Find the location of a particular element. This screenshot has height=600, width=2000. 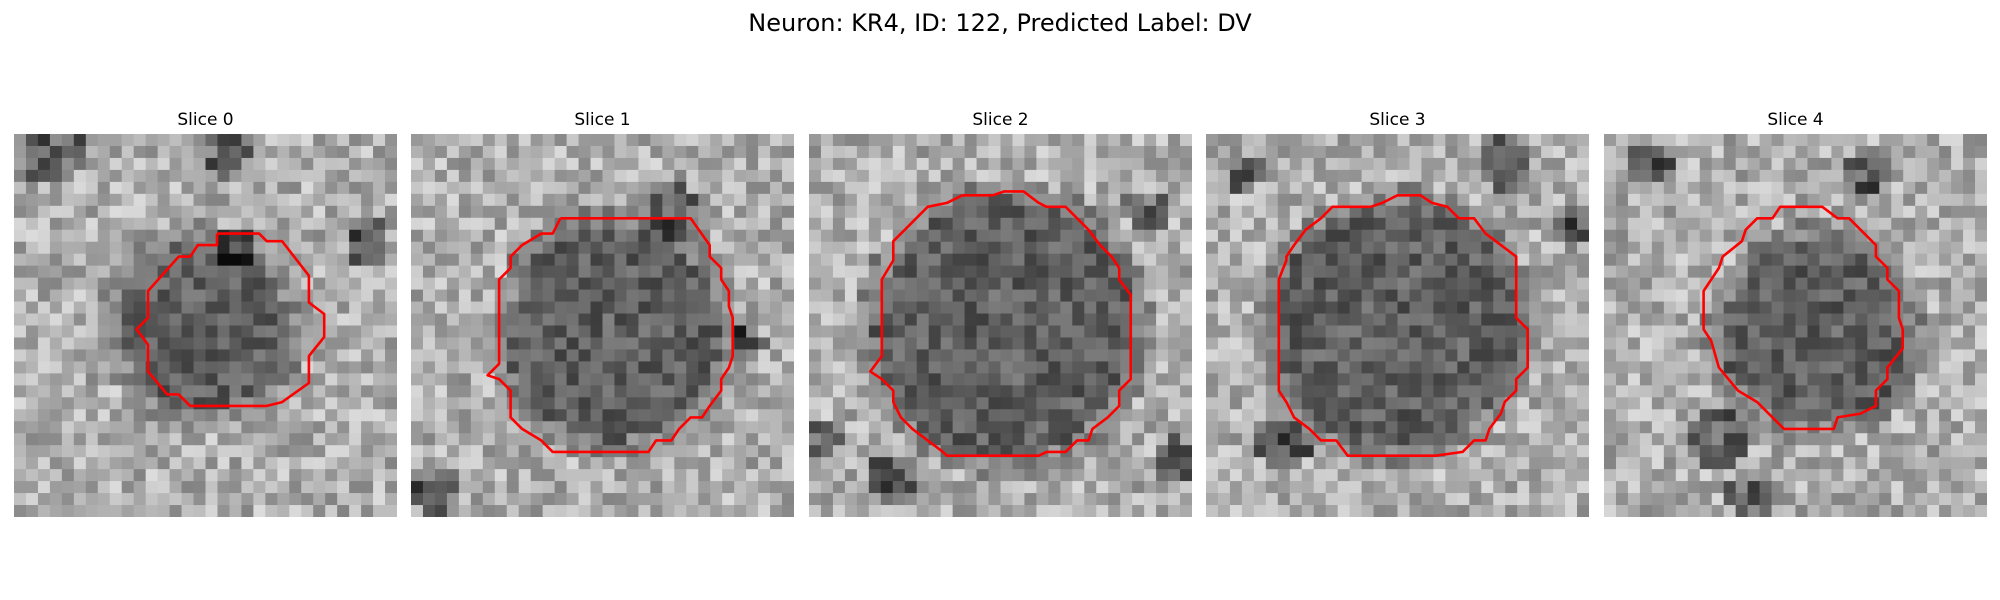

slice-panel: Slice 0 is located at coordinates (205, 312).